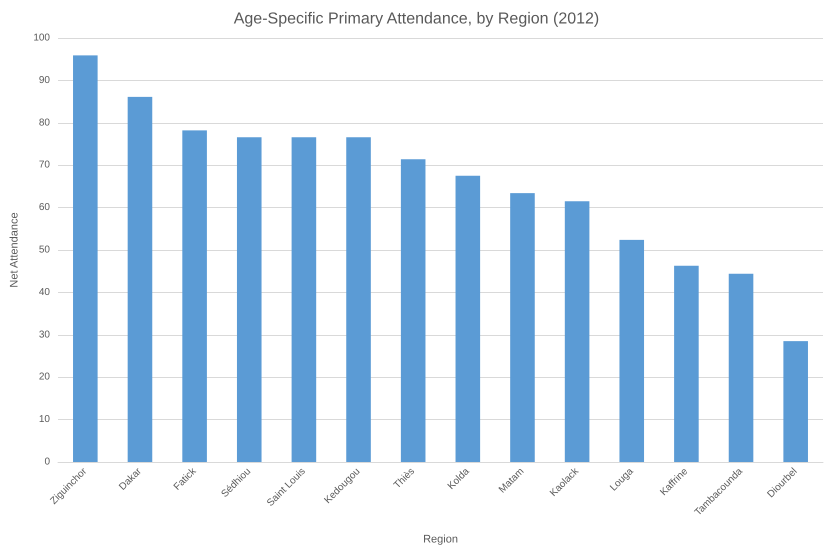  I want to click on y-tick-label: 10, so click(44, 420).